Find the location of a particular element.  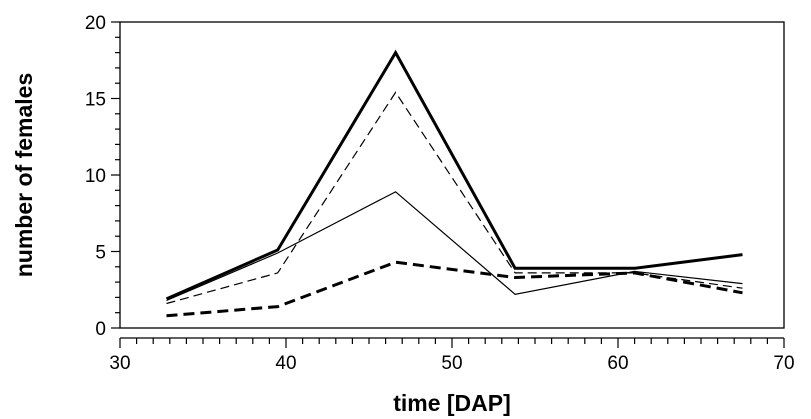

x-tick-label: 40 is located at coordinates (285, 363).